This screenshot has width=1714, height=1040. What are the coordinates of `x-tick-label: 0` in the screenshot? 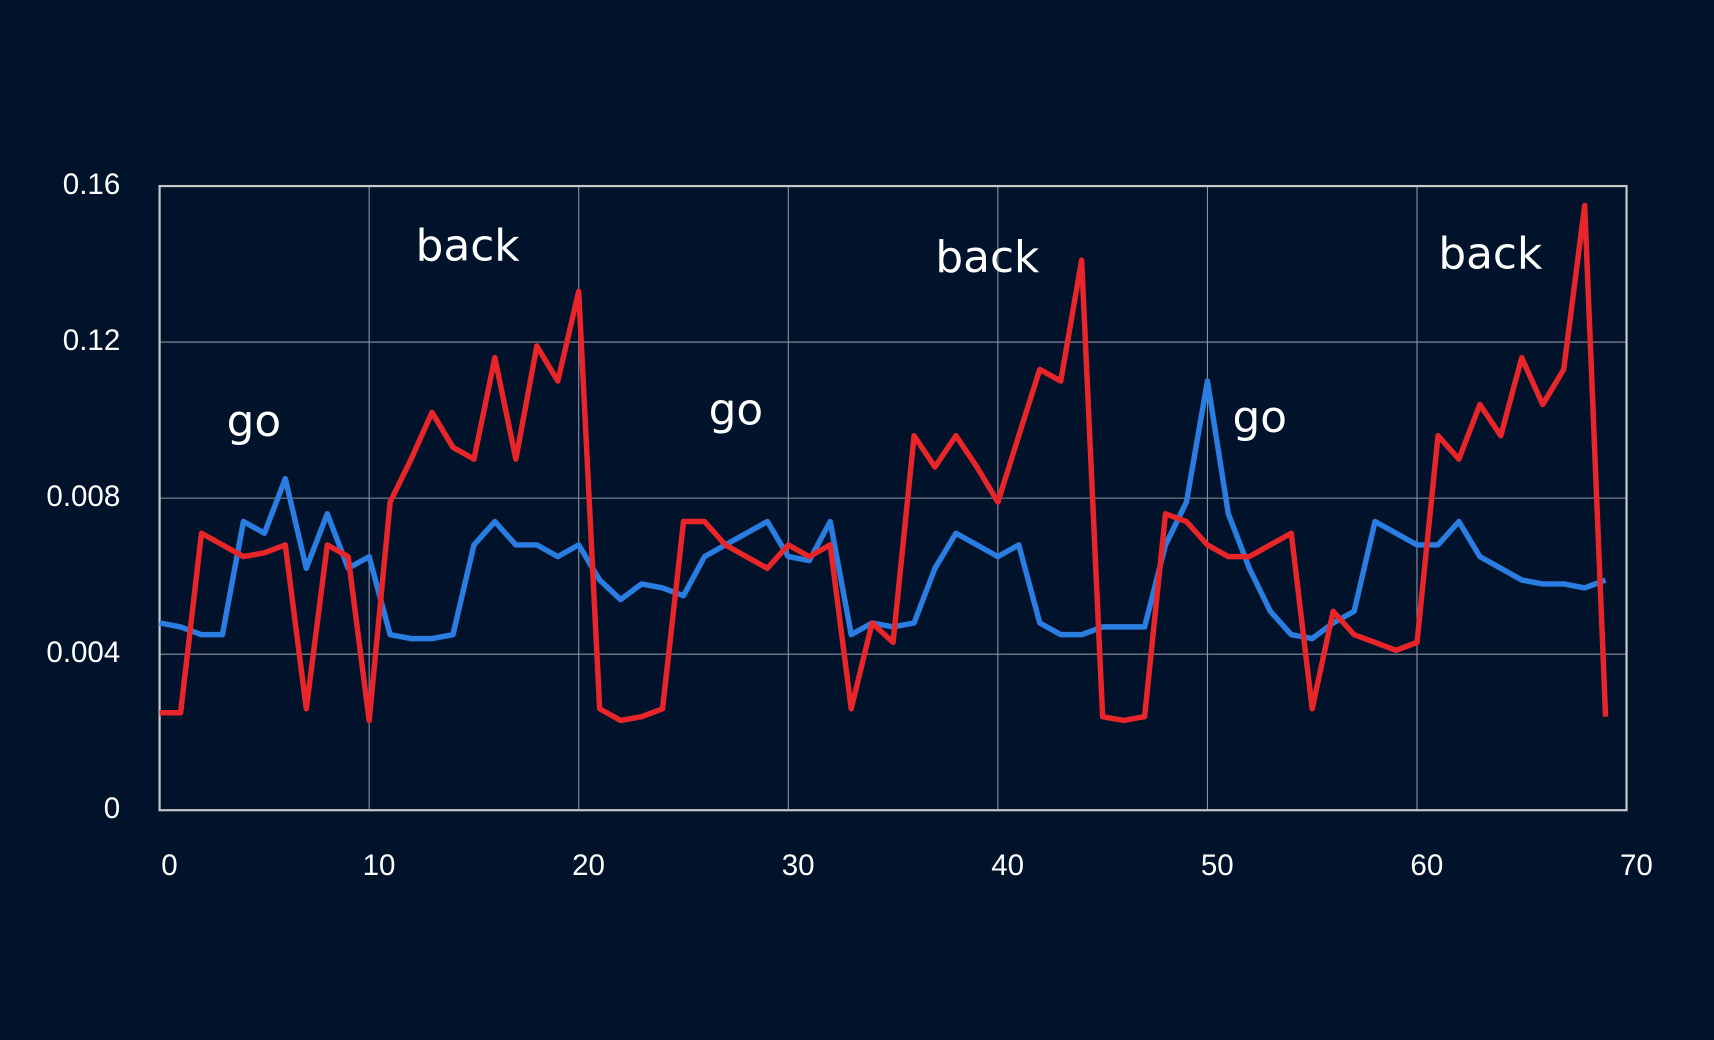 It's located at (169, 865).